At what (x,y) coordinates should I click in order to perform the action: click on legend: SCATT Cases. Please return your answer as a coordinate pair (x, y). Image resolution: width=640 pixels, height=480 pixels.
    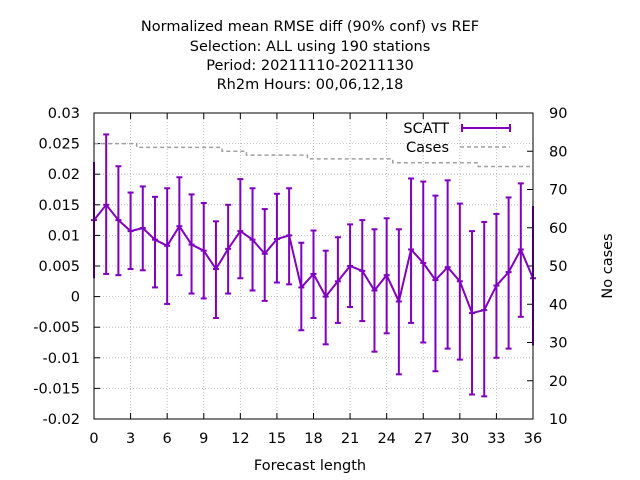
    Looking at the image, I should click on (457, 138).